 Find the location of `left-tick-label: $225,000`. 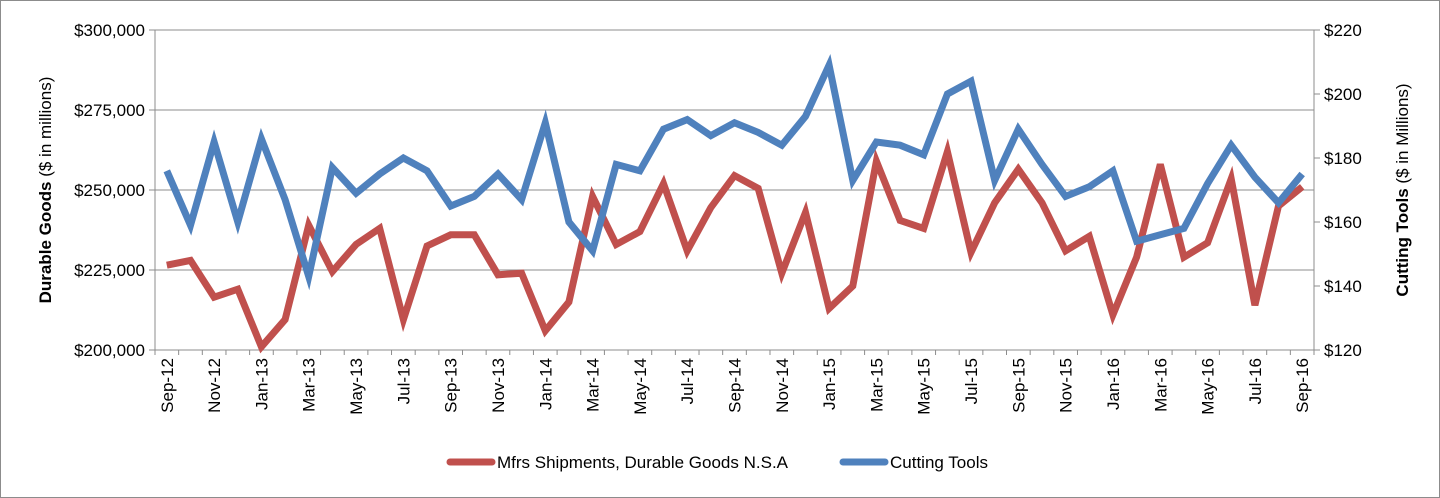

left-tick-label: $225,000 is located at coordinates (109, 270).